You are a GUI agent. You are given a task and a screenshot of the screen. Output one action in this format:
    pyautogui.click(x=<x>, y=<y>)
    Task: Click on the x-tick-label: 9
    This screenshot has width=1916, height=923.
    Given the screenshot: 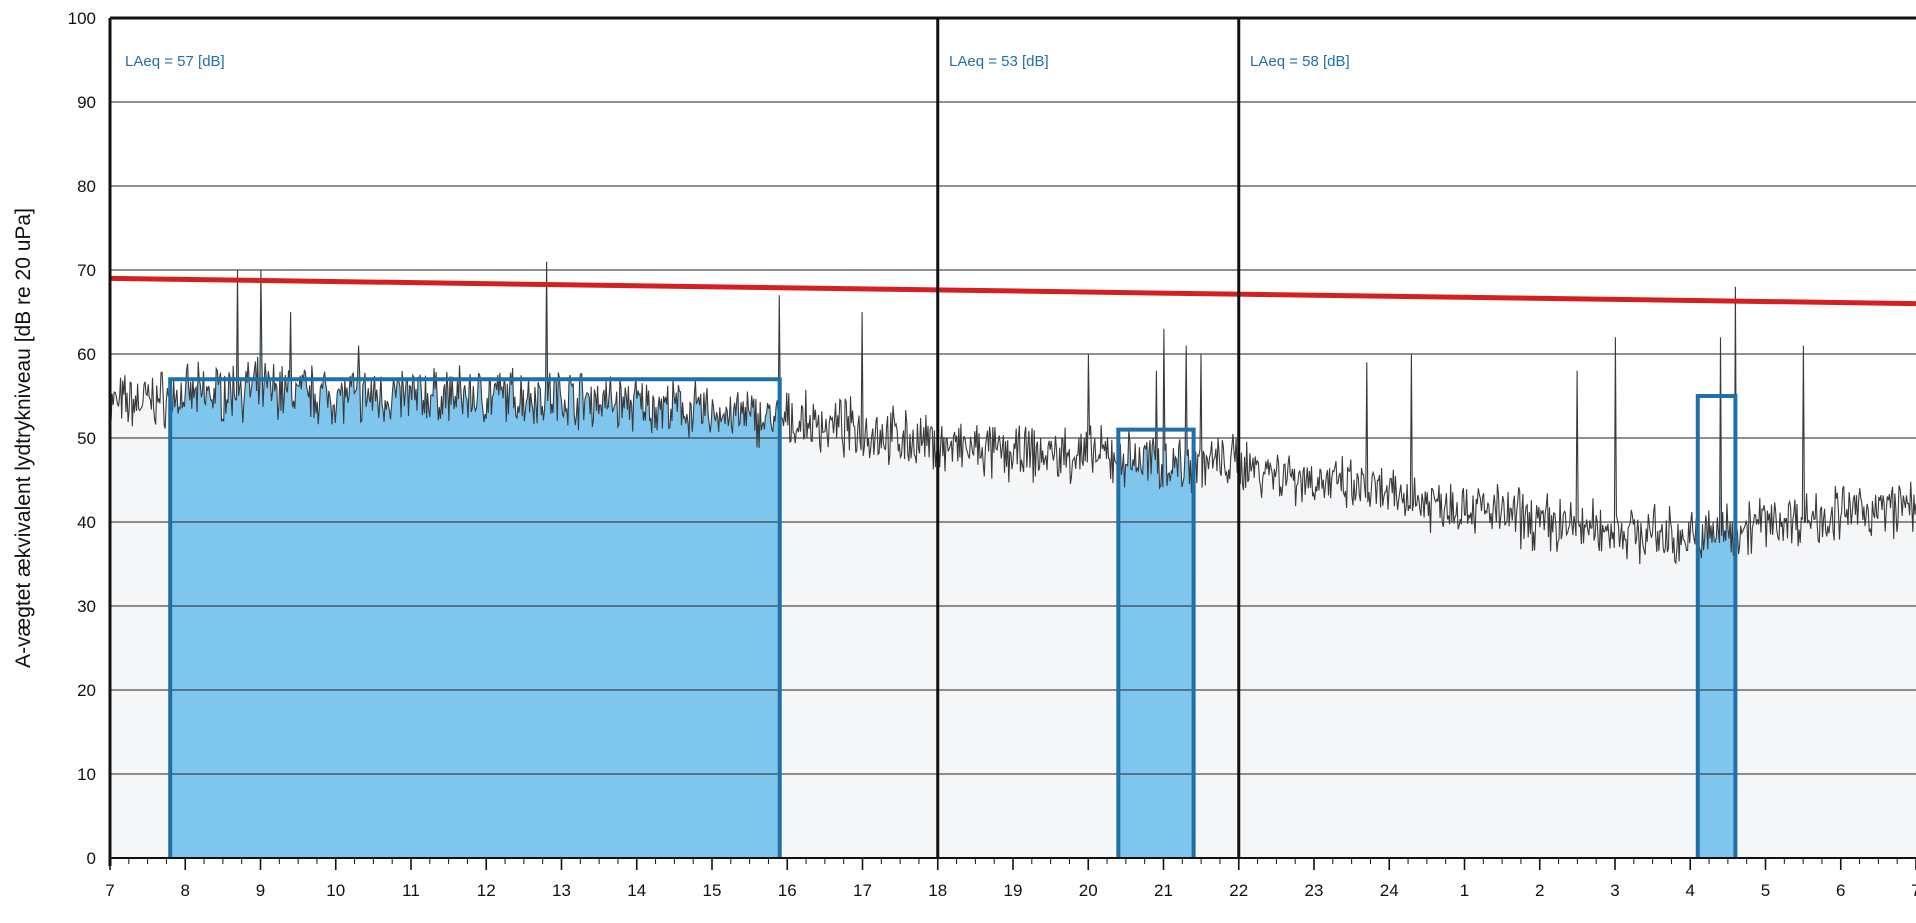 What is the action you would take?
    pyautogui.click(x=260, y=890)
    